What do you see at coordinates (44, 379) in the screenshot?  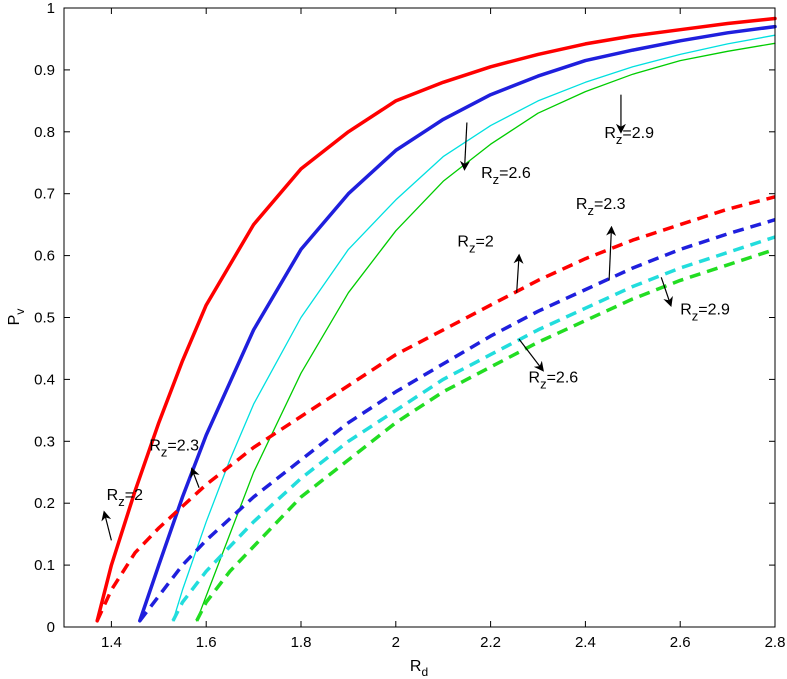 I see `y-tick-label: 0.4` at bounding box center [44, 379].